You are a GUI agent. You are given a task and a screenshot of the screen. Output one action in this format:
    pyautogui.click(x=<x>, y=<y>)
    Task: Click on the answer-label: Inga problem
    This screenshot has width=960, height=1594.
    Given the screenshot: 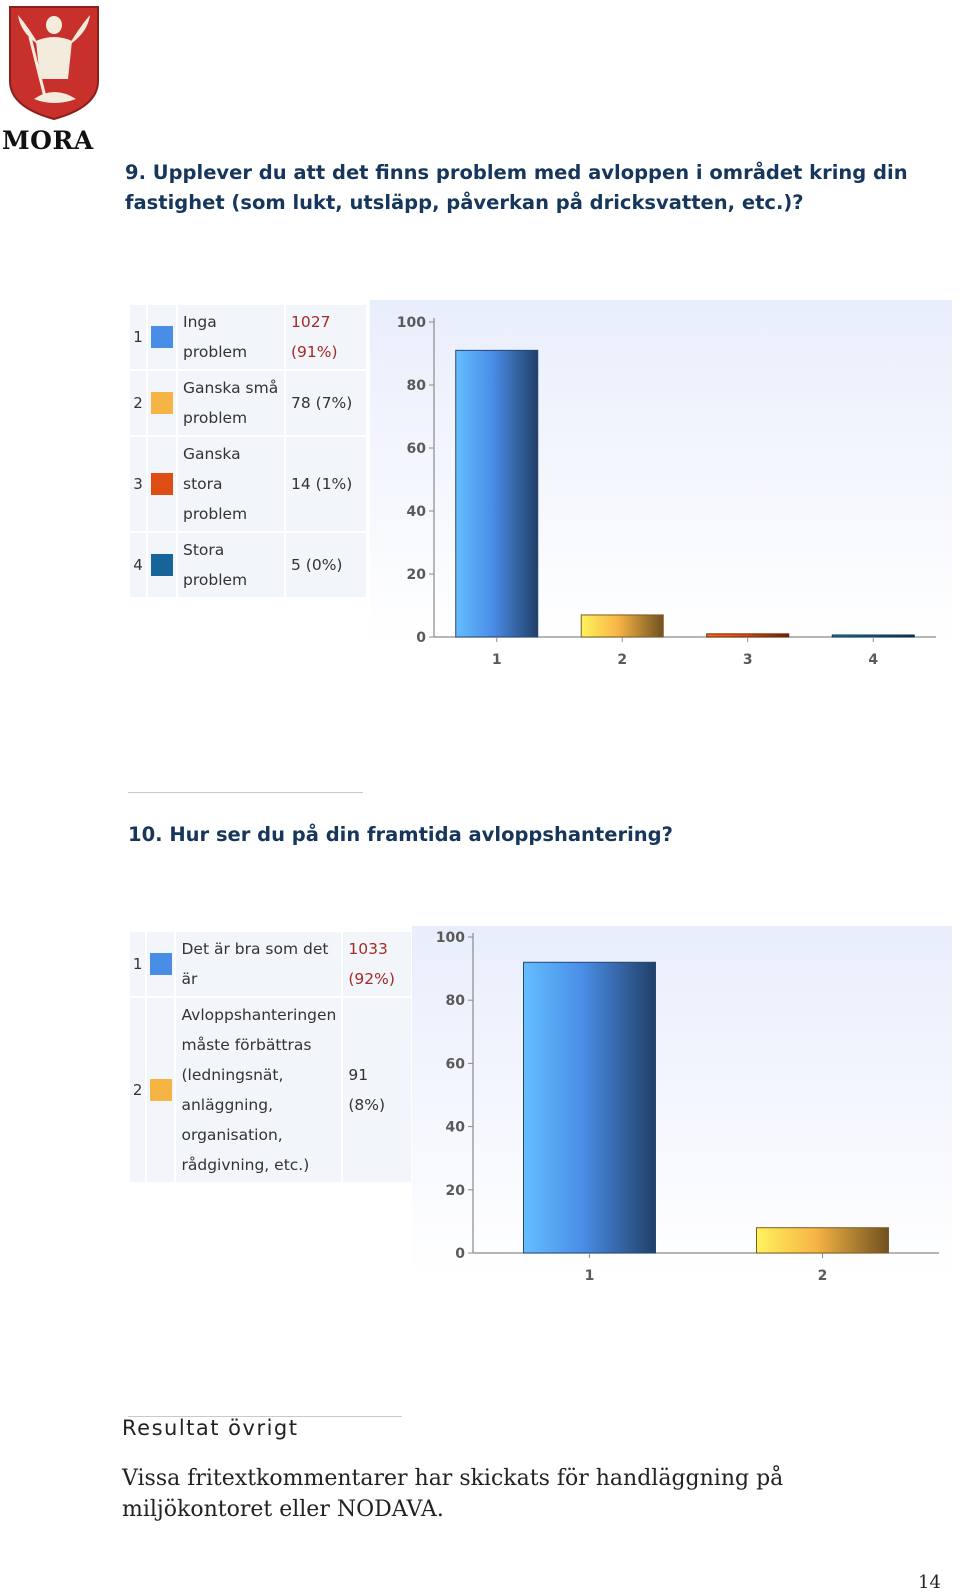 What is the action you would take?
    pyautogui.click(x=231, y=337)
    